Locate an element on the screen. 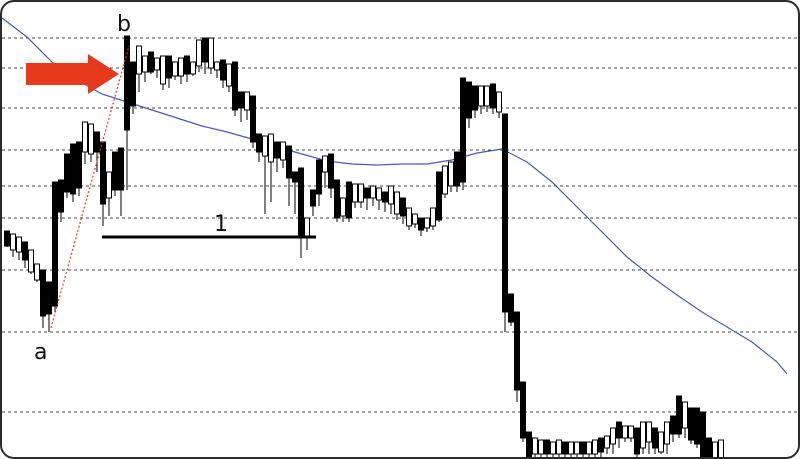  trendline-a-b is located at coordinates (90, 187).